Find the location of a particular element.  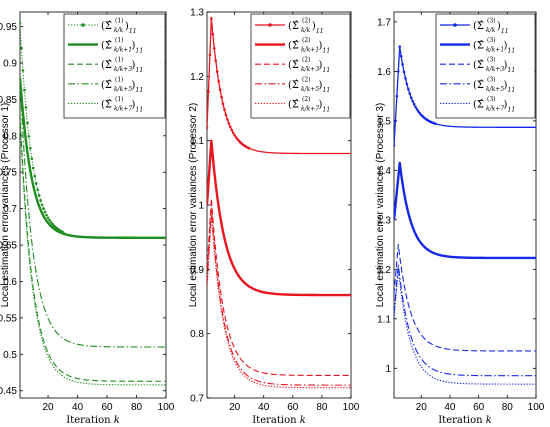

legend-label-subscript: k/k is located at coordinates (119, 30).